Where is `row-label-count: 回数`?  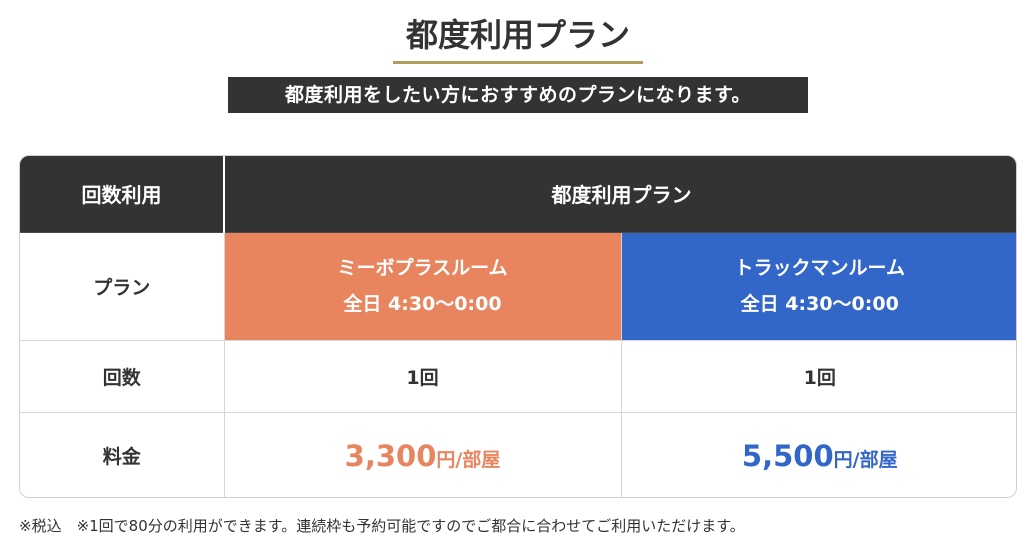
row-label-count: 回数 is located at coordinates (122, 376).